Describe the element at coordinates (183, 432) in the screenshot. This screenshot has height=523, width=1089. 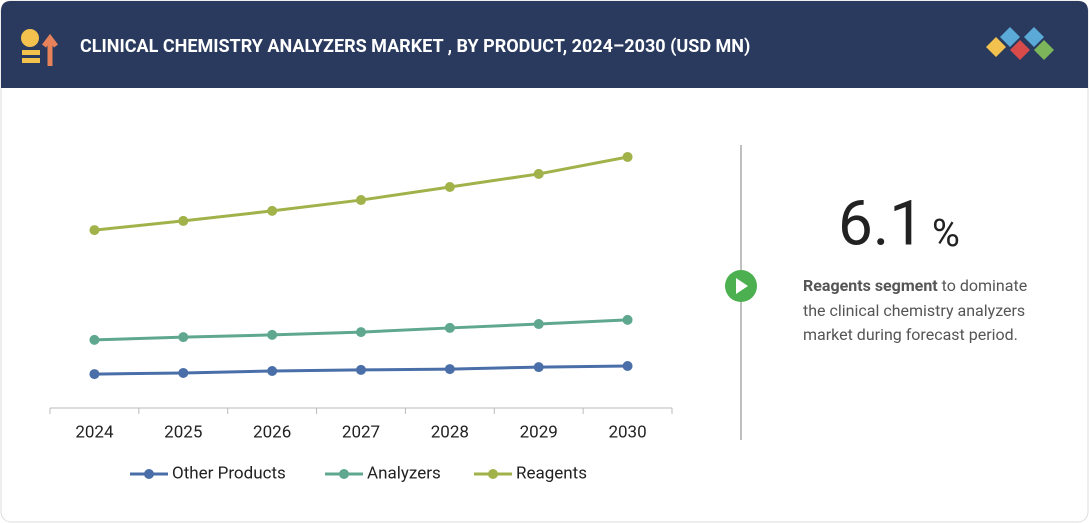
I see `x-tick-label: 2025` at that location.